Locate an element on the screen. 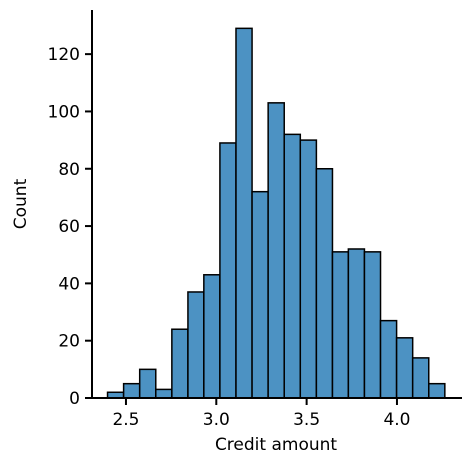 The width and height of the screenshot is (471, 475). x-axis-label: Credit amount is located at coordinates (276, 445).